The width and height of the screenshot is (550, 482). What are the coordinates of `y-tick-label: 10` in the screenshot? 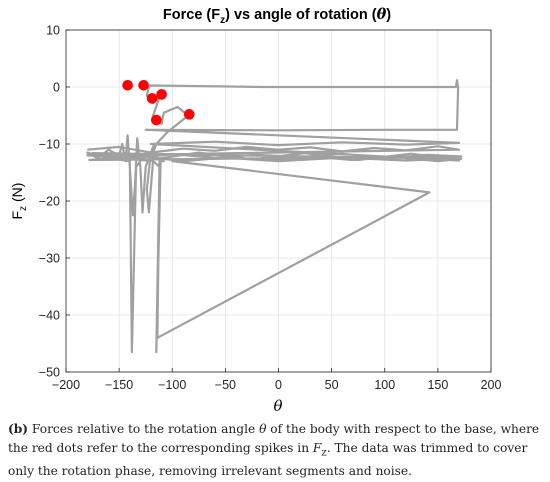 It's located at (53, 31).